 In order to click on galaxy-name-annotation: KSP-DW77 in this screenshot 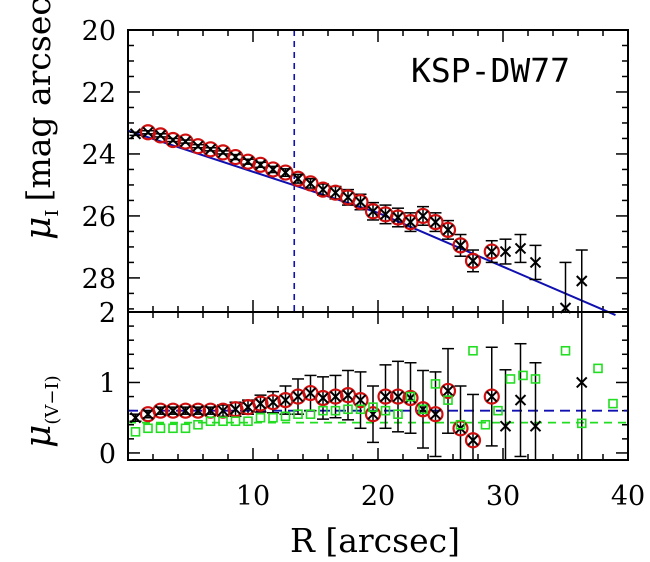, I will do `click(490, 70)`.